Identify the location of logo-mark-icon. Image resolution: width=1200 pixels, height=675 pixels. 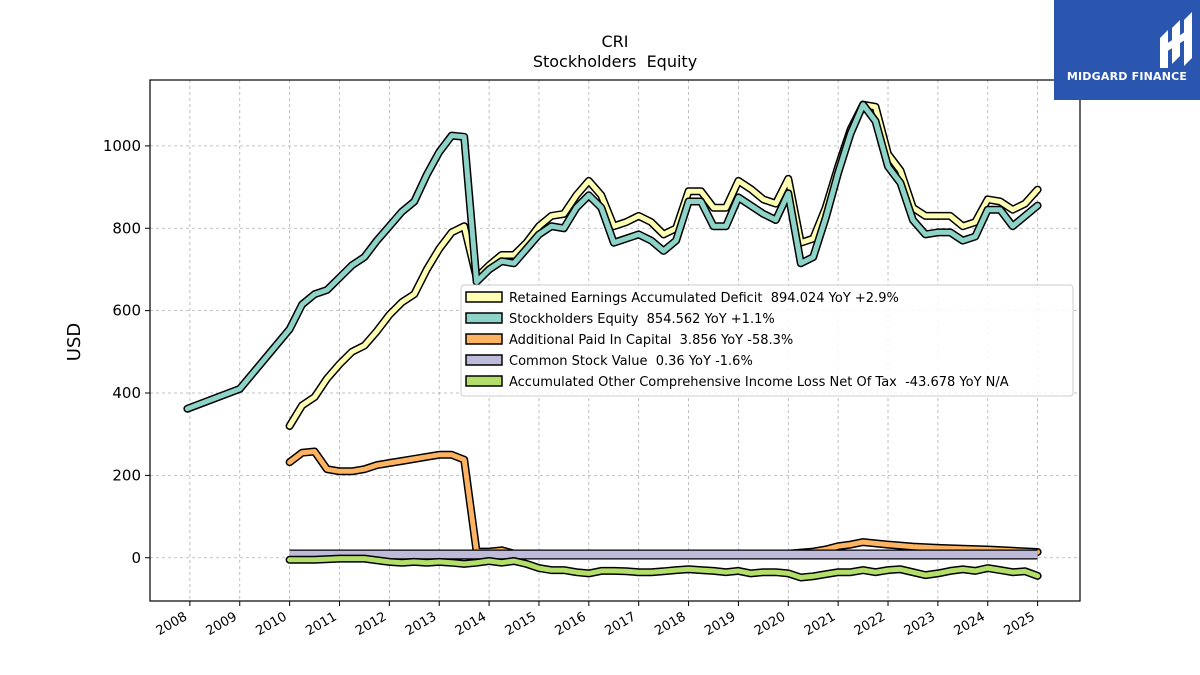
(1176, 40).